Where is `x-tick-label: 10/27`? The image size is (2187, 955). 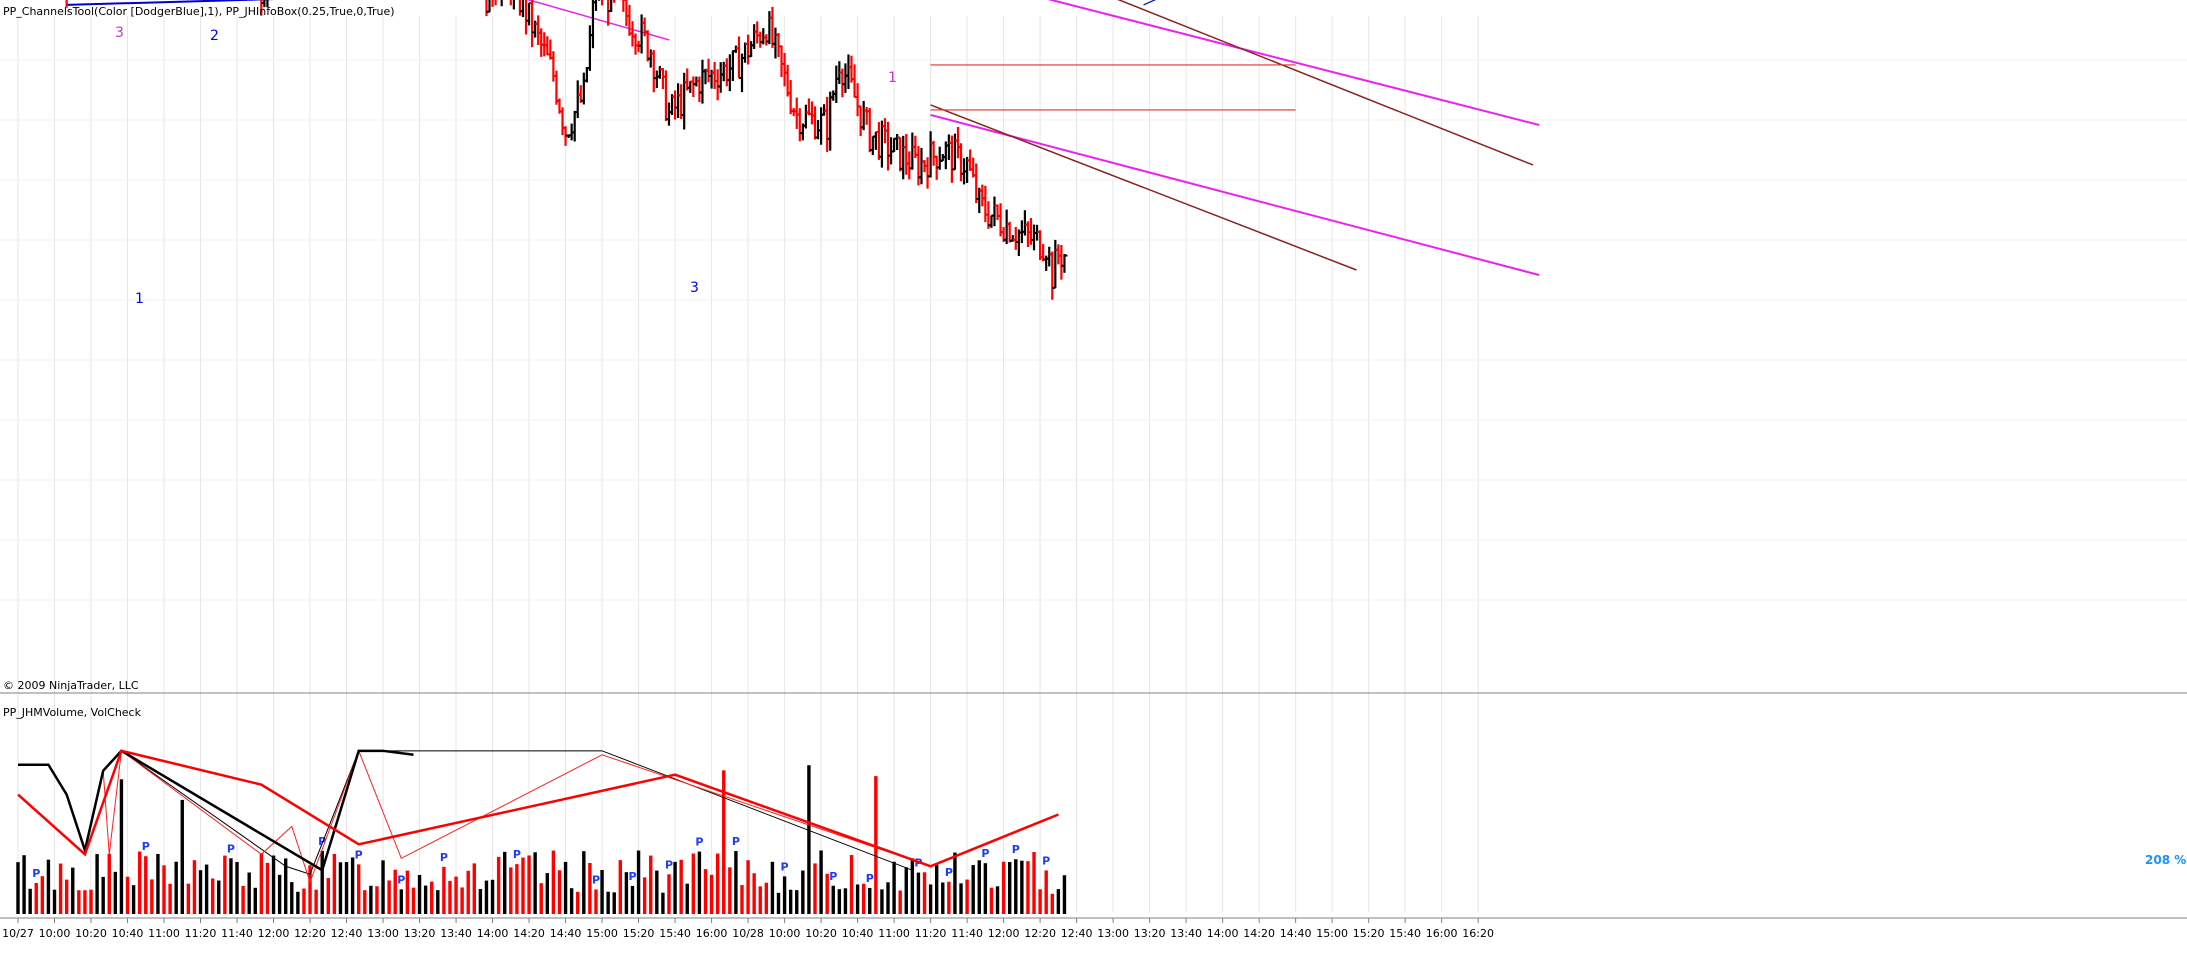 x-tick-label: 10/27 is located at coordinates (18, 933).